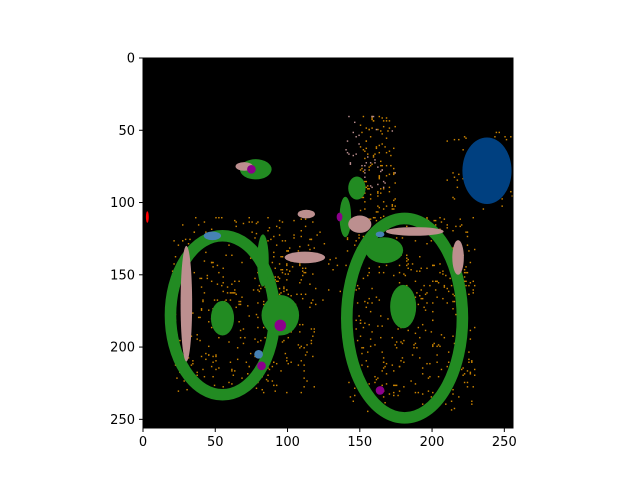 The image size is (640, 480). What do you see at coordinates (122, 203) in the screenshot?
I see `y-tick-label: 100` at bounding box center [122, 203].